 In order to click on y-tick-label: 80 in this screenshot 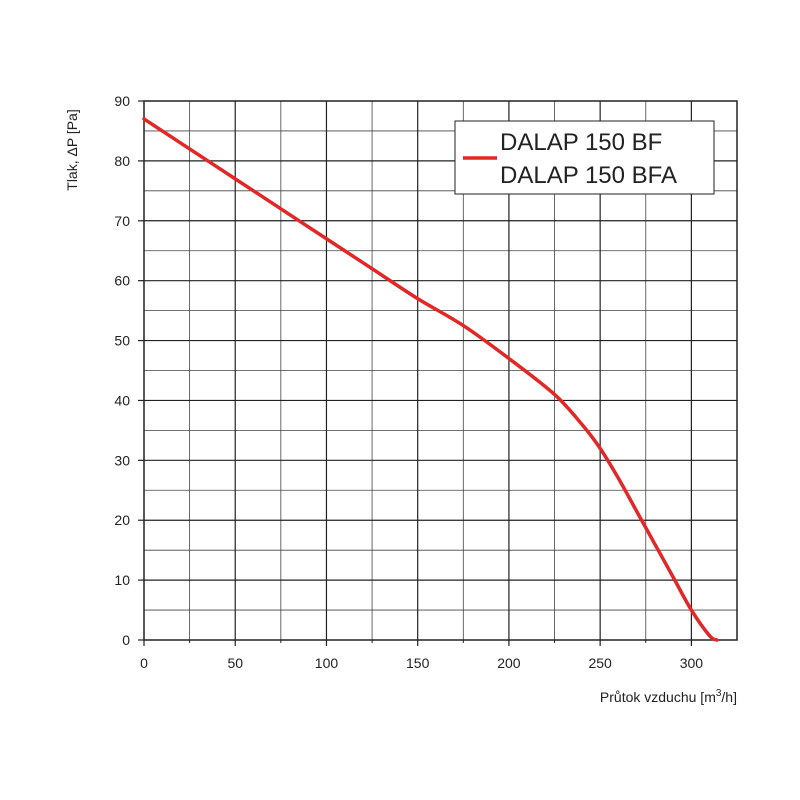, I will do `click(122, 161)`.